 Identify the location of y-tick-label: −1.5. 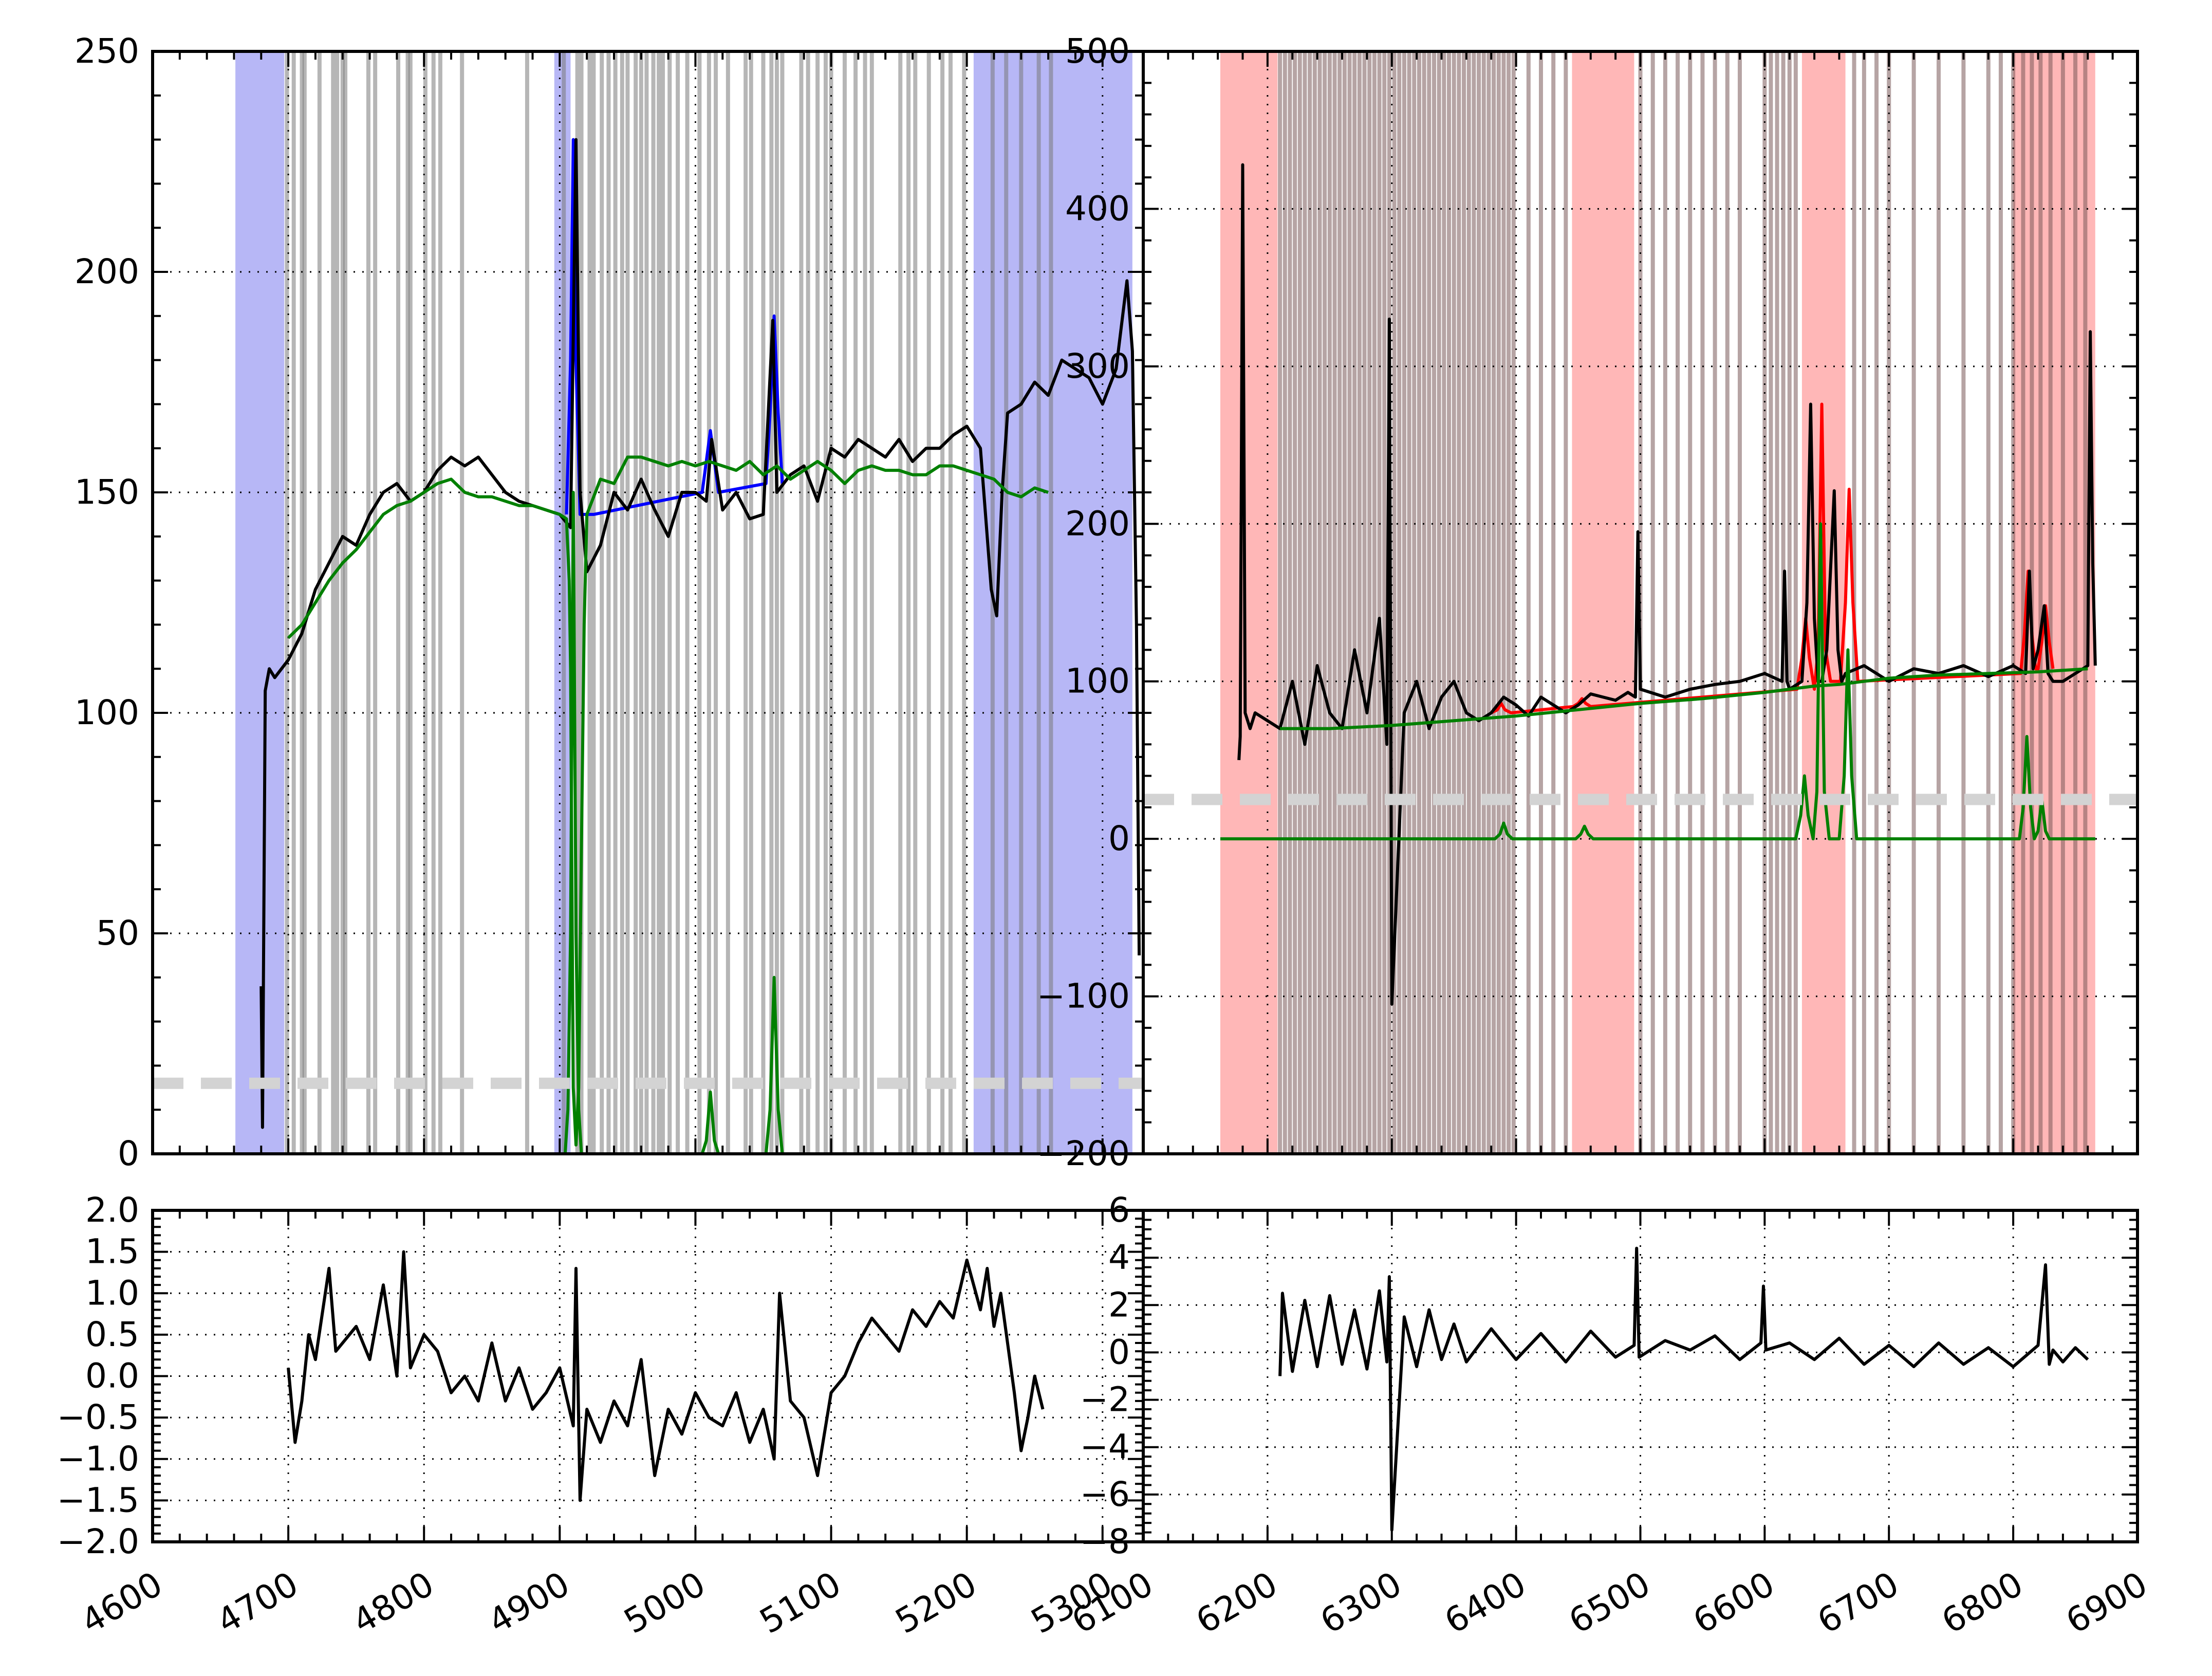
(98, 1500).